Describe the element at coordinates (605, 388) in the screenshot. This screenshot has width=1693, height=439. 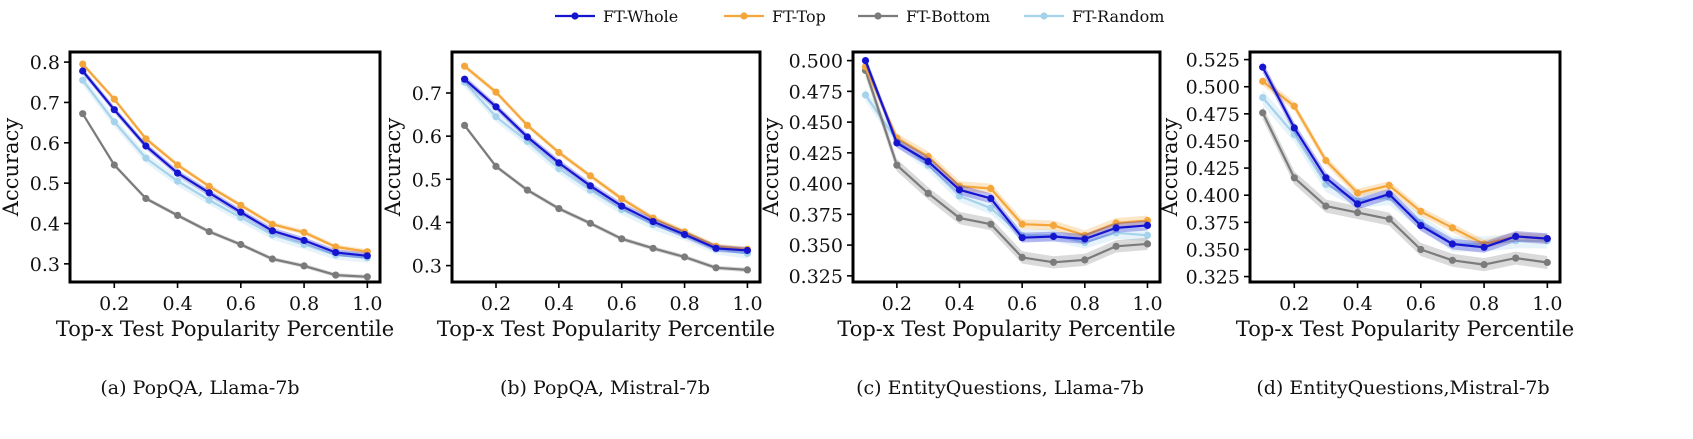
I see `panel-caption: (b) PopQA, Mistral-7b` at that location.